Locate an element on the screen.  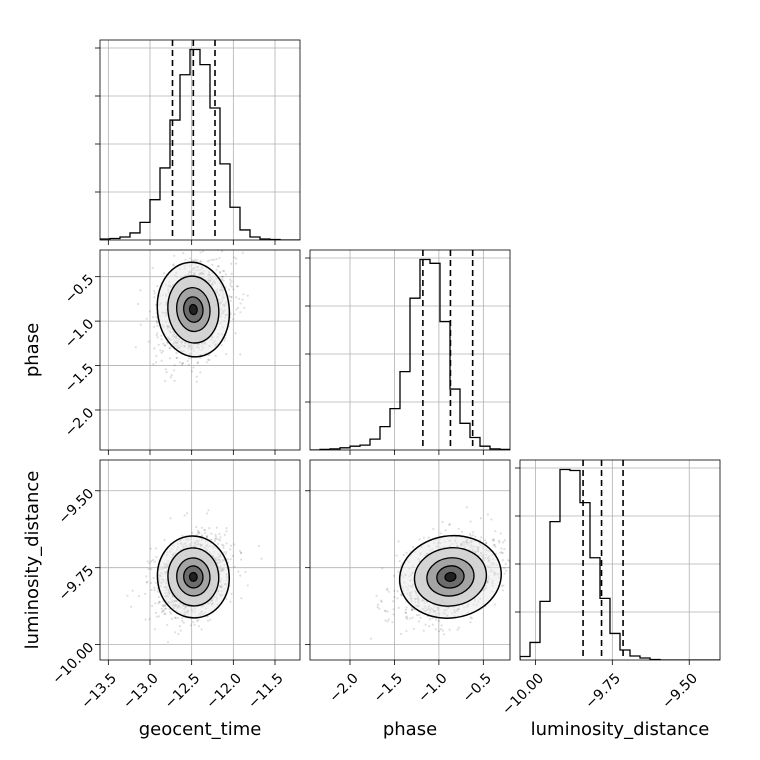
hist-panel-phase is located at coordinates (408, 352).